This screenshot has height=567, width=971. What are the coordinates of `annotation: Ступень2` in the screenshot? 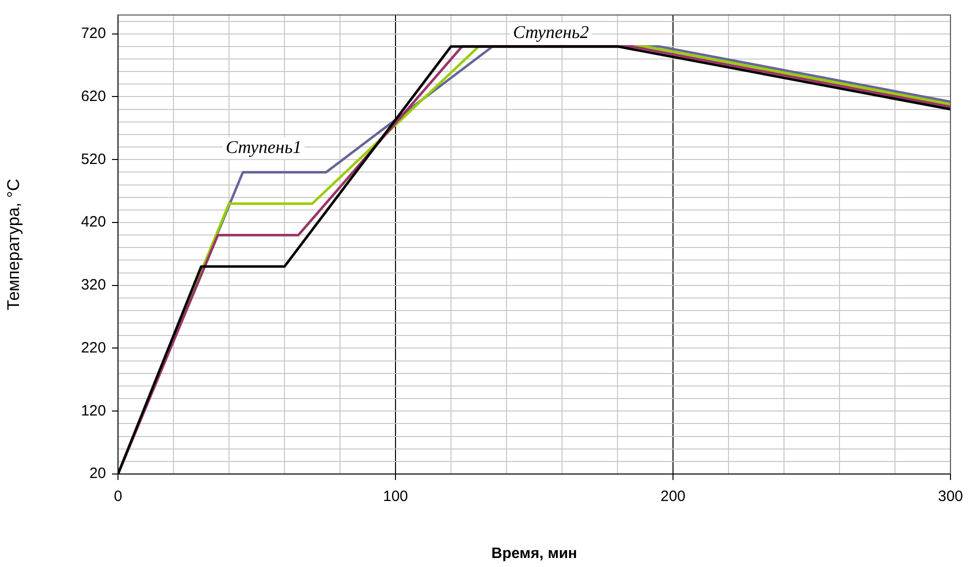 It's located at (550, 32).